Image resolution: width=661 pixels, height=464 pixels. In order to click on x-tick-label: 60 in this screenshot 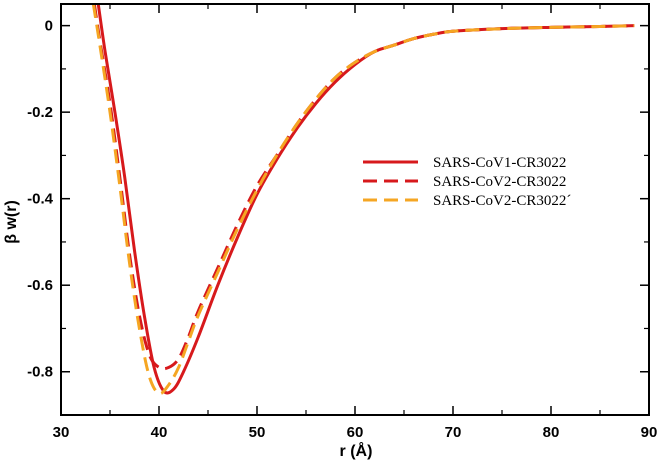, I will do `click(355, 432)`.